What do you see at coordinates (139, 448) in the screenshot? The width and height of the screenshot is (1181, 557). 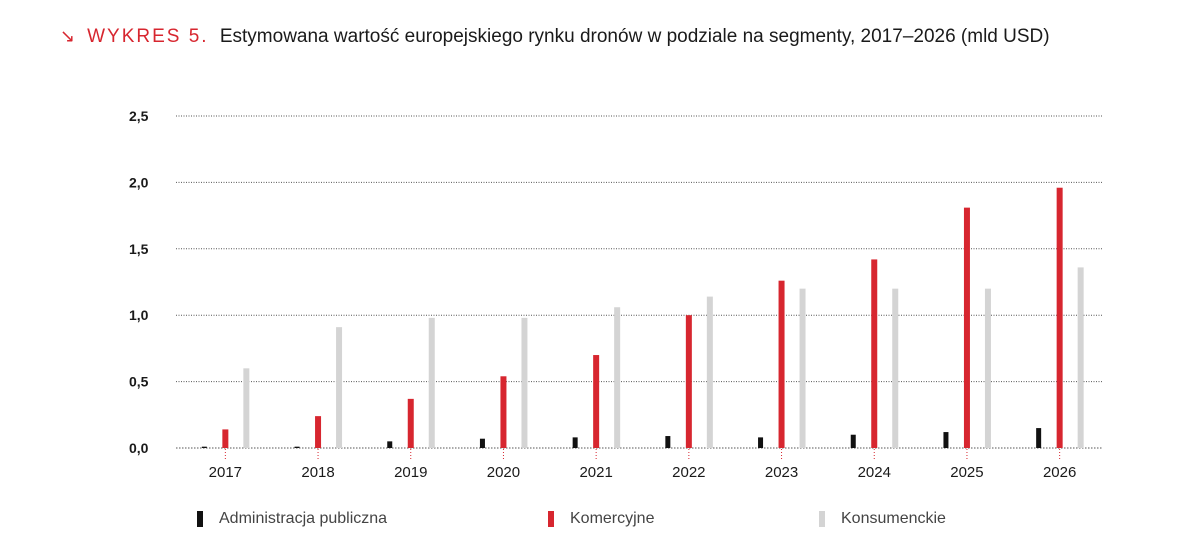 I see `y-tick-label: 0,0` at bounding box center [139, 448].